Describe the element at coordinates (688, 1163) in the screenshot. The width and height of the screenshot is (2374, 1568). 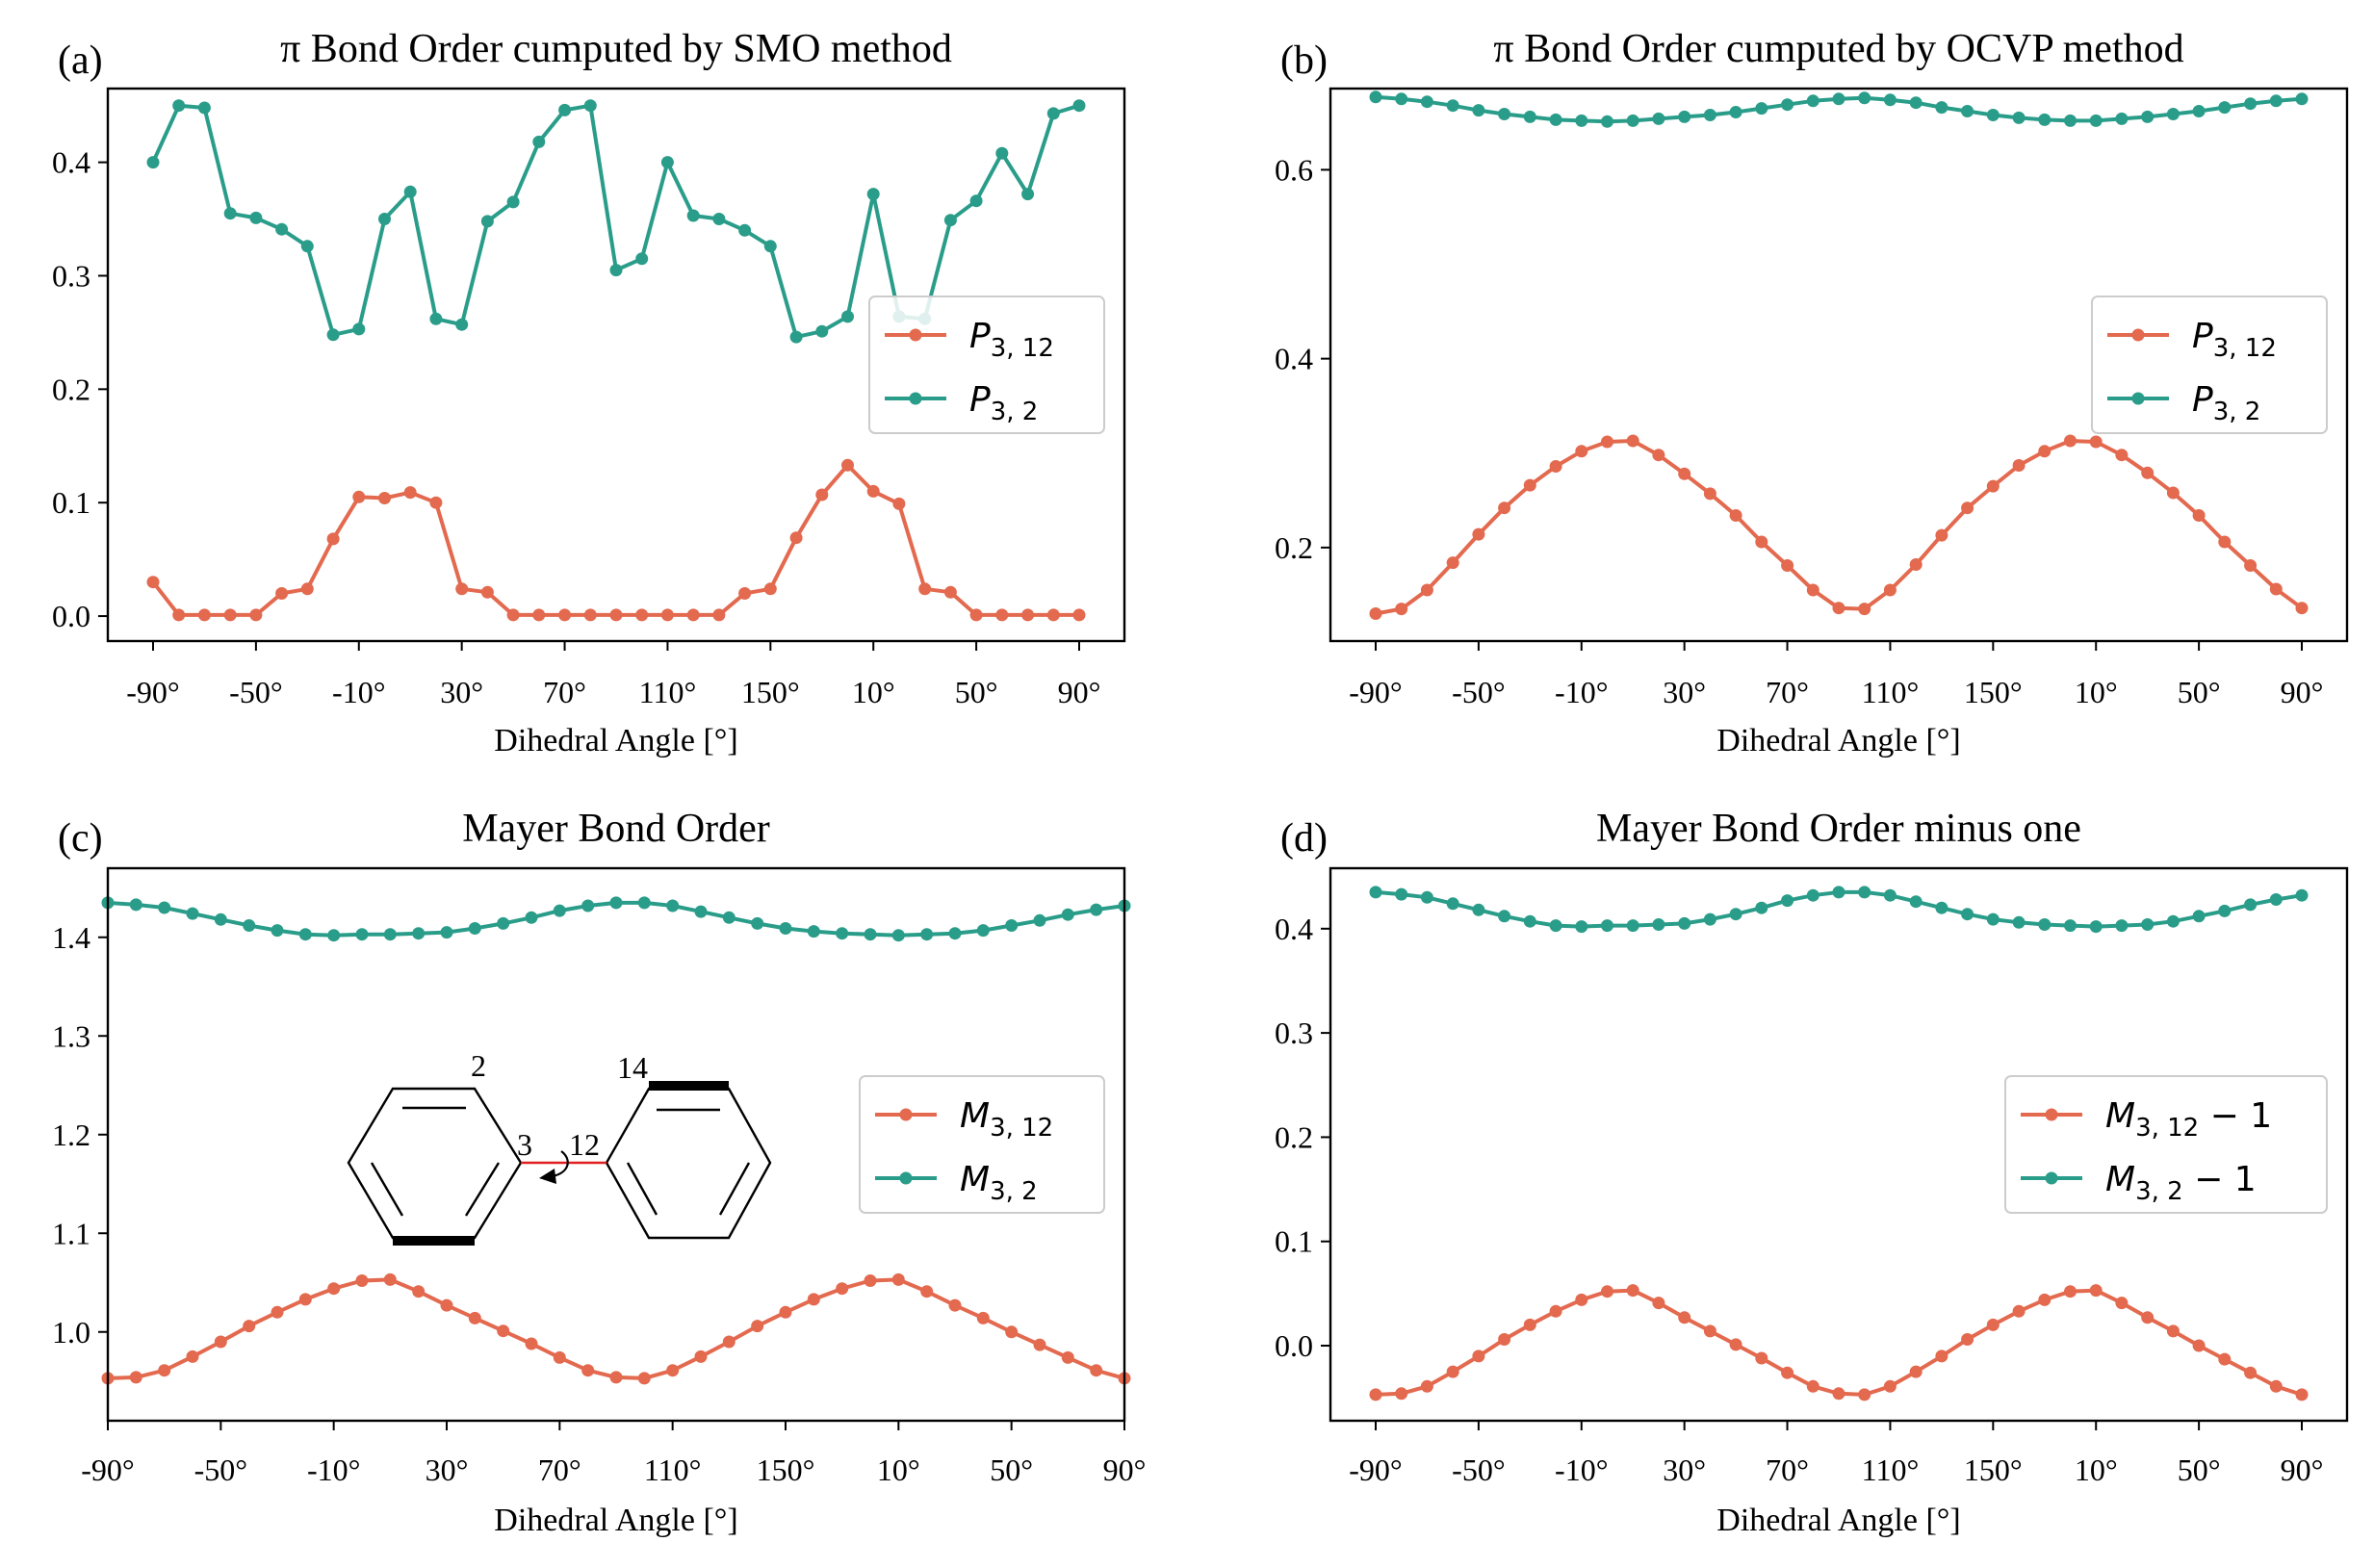
I see `phenyl-ring-right` at that location.